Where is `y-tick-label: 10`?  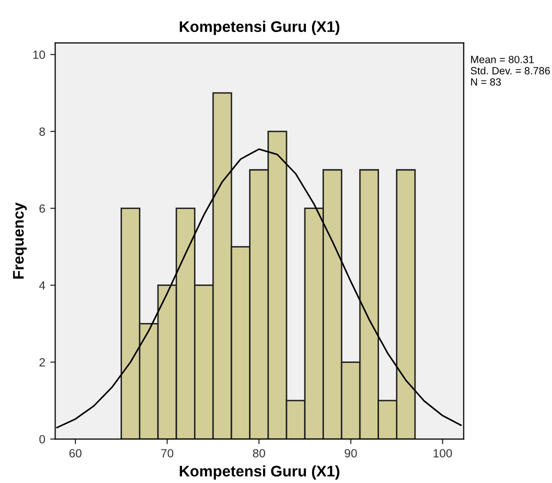 y-tick-label: 10 is located at coordinates (39, 54).